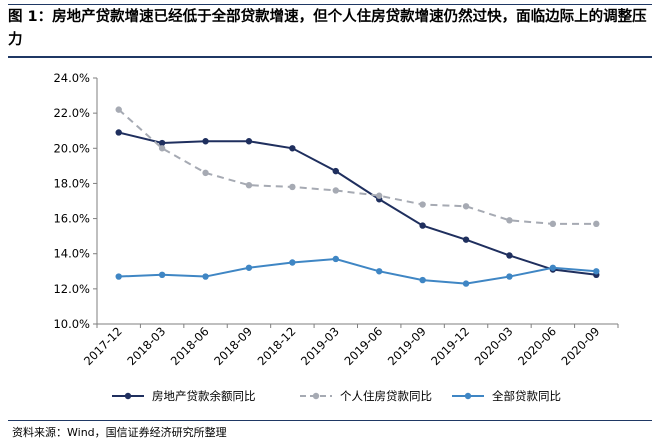 The width and height of the screenshot is (660, 445). What do you see at coordinates (71, 324) in the screenshot?
I see `y-tick-label: 10.0%` at bounding box center [71, 324].